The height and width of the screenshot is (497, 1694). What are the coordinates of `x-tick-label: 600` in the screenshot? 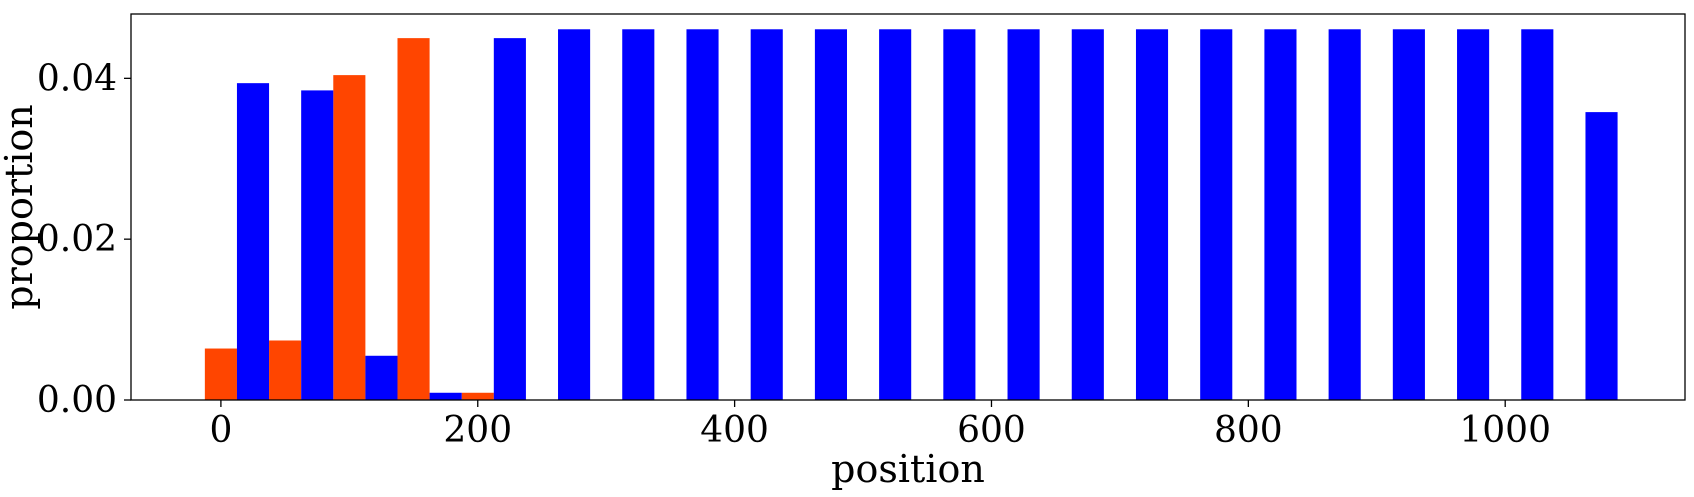 It's located at (991, 430).